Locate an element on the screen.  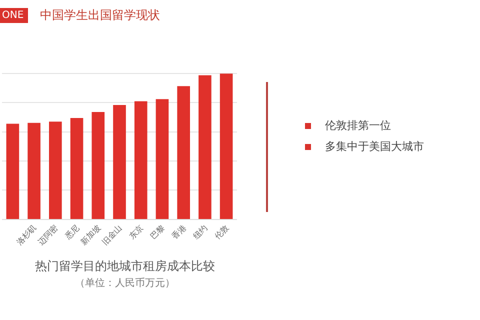
x-tick-label: 旧金山 is located at coordinates (112, 235).